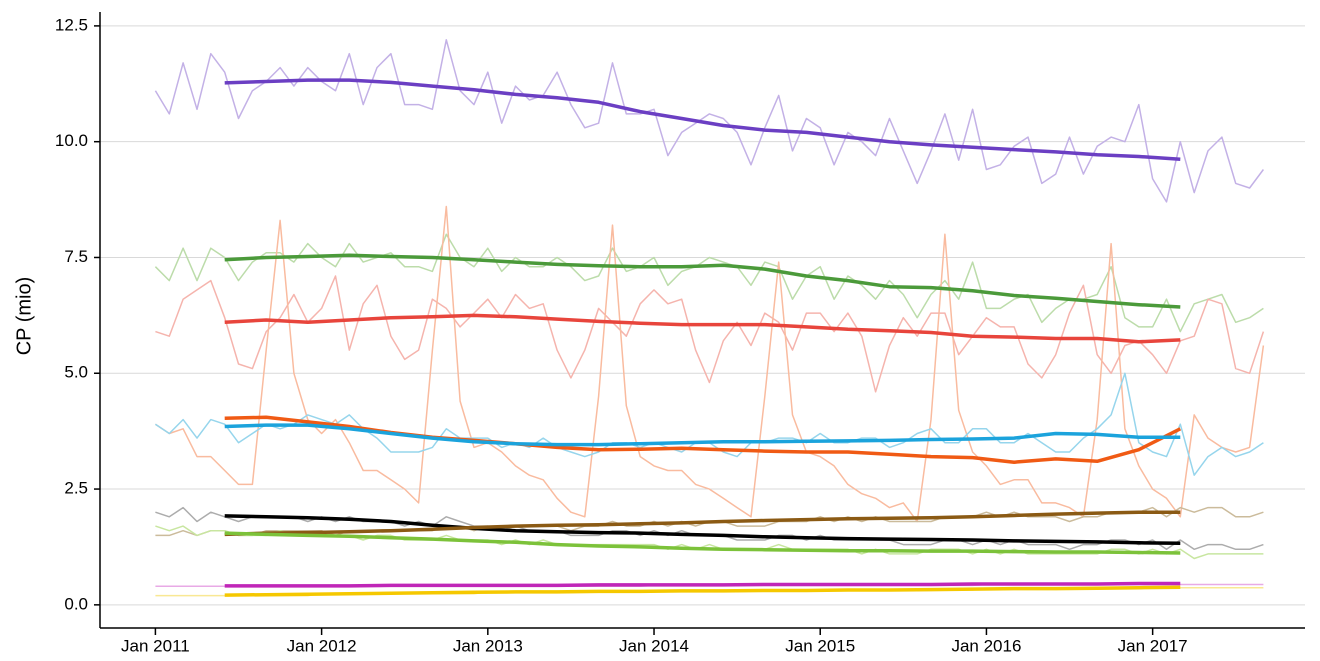 This screenshot has height=661, width=1320. Describe the element at coordinates (76, 256) in the screenshot. I see `y-tick-label: 7.5` at that location.